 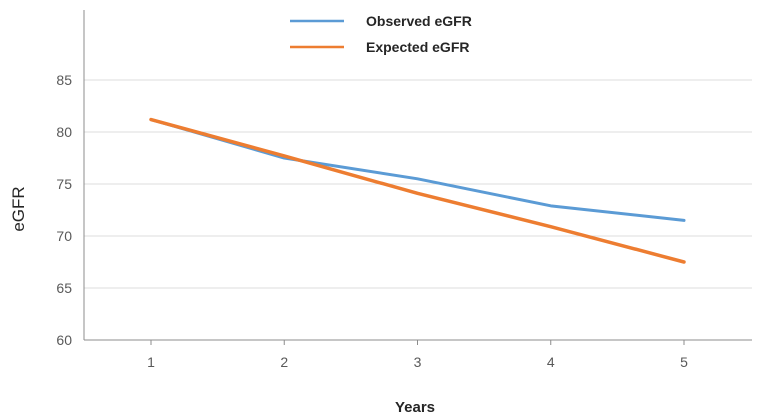 What do you see at coordinates (415, 407) in the screenshot?
I see `x-axis-title: Years` at bounding box center [415, 407].